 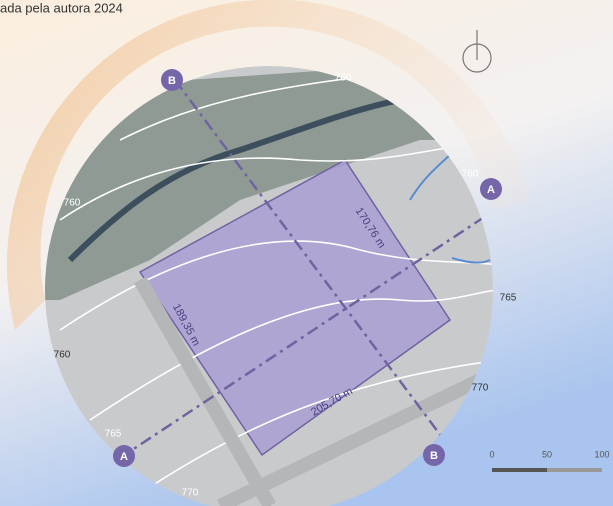 I want to click on scale-label: 50, so click(x=547, y=454).